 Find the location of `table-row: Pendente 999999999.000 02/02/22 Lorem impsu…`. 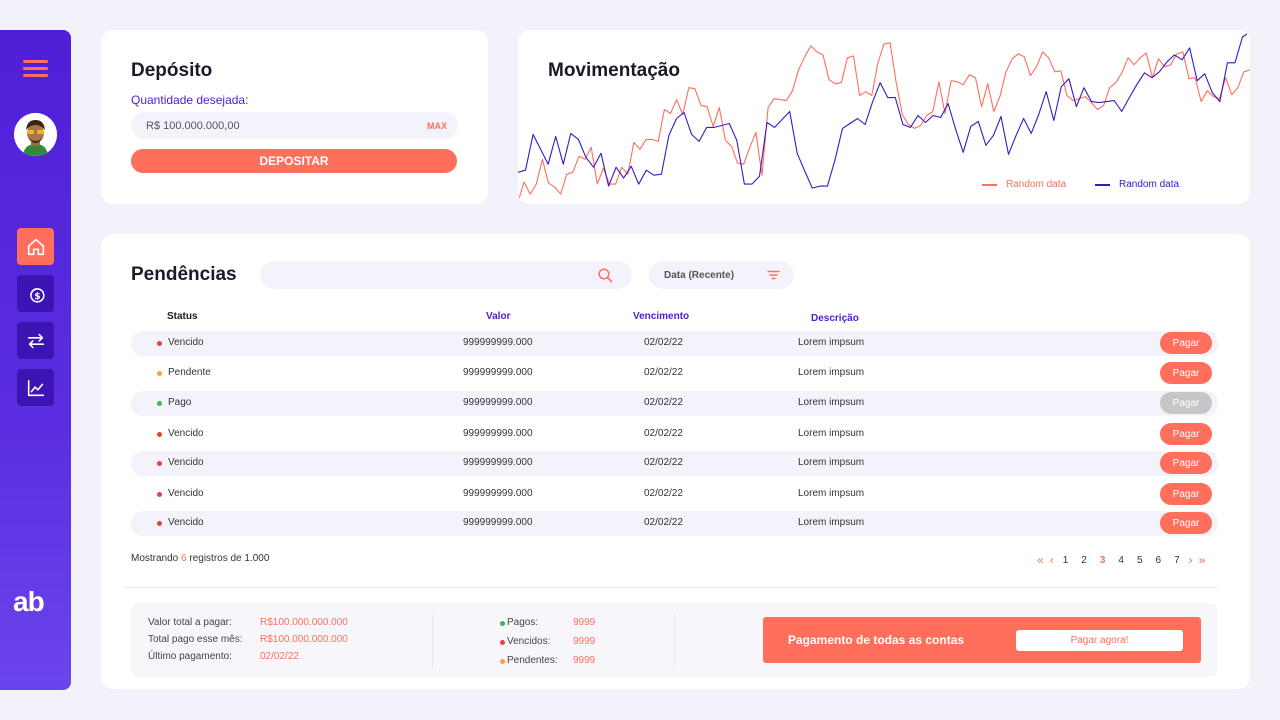

table-row: Pendente 999999999.000 02/02/22 Lorem impsu… is located at coordinates (674, 373).